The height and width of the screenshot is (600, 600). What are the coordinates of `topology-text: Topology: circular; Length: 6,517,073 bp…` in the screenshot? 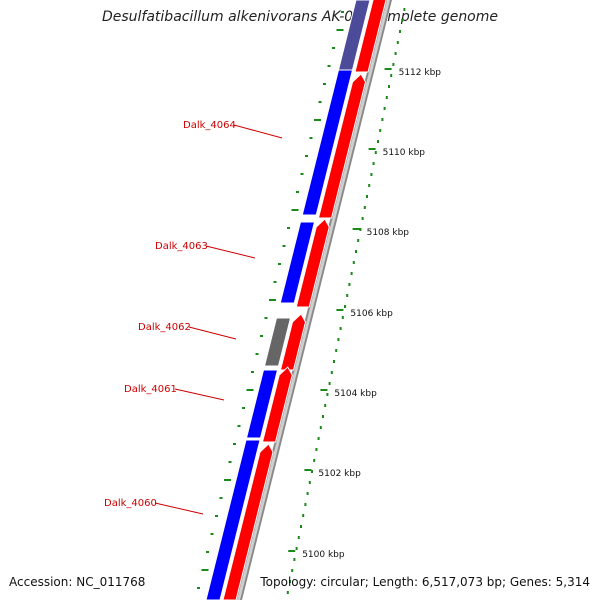 It's located at (425, 582).